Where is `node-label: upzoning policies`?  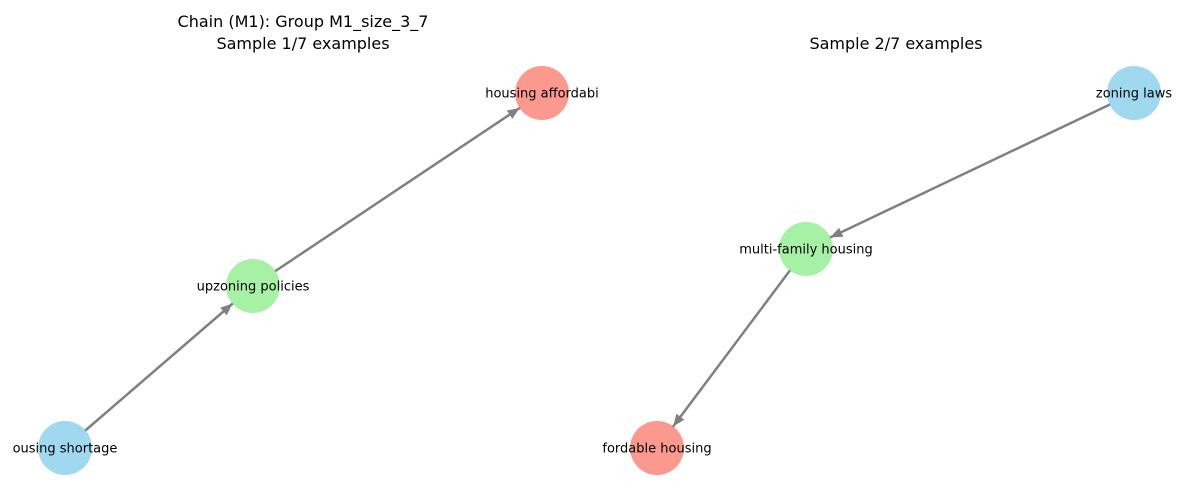
node-label: upzoning policies is located at coordinates (253, 287).